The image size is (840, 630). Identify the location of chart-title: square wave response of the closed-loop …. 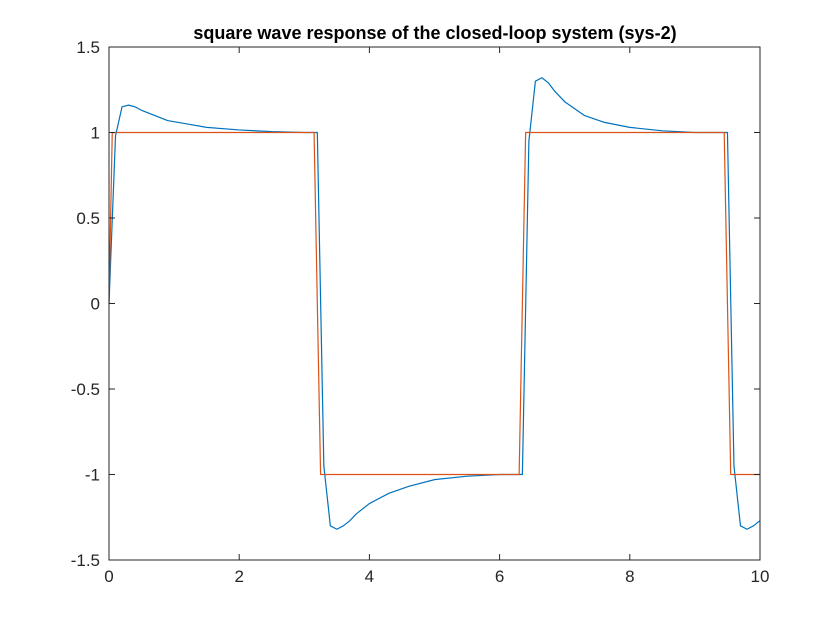
(434, 33).